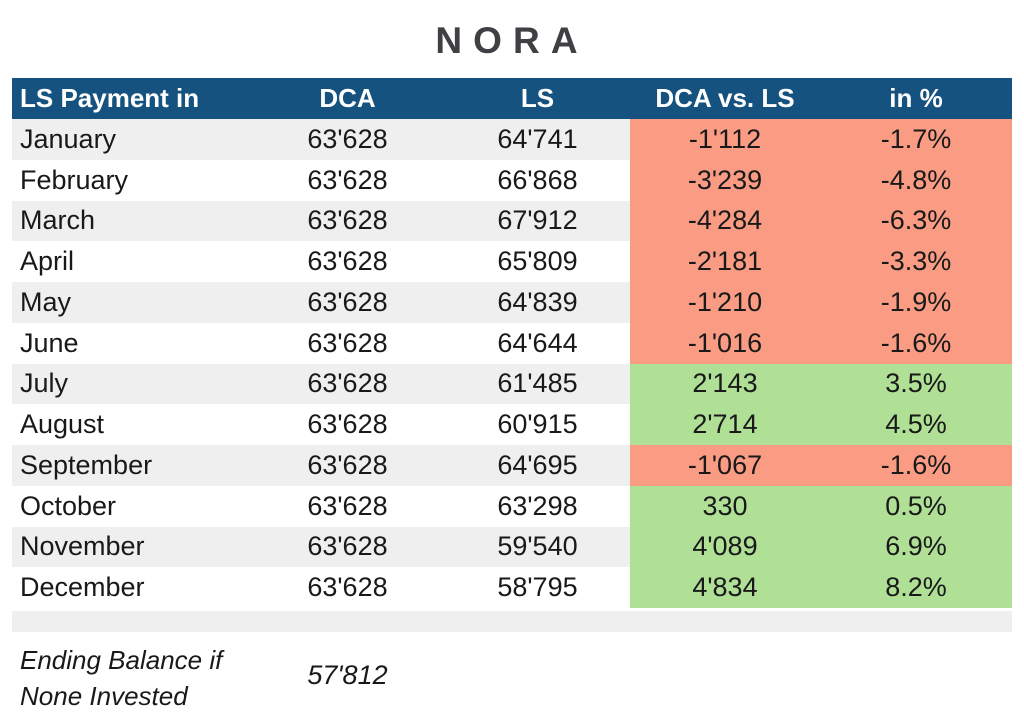  I want to click on ending-balance-value: 57'812, so click(347, 674).